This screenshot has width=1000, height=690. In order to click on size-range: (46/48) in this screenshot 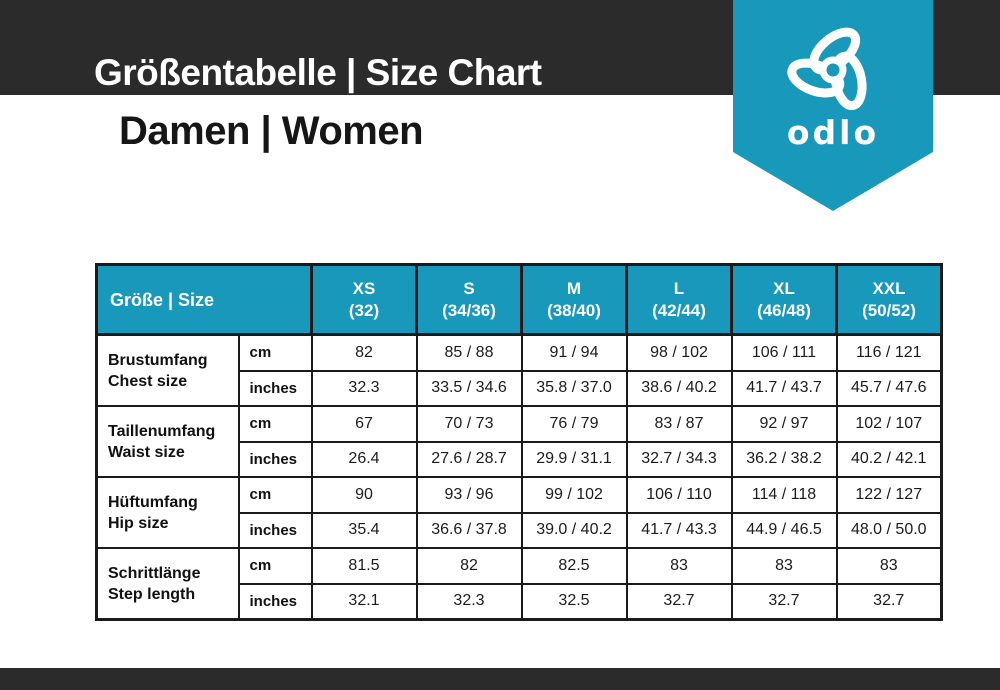, I will do `click(784, 310)`.